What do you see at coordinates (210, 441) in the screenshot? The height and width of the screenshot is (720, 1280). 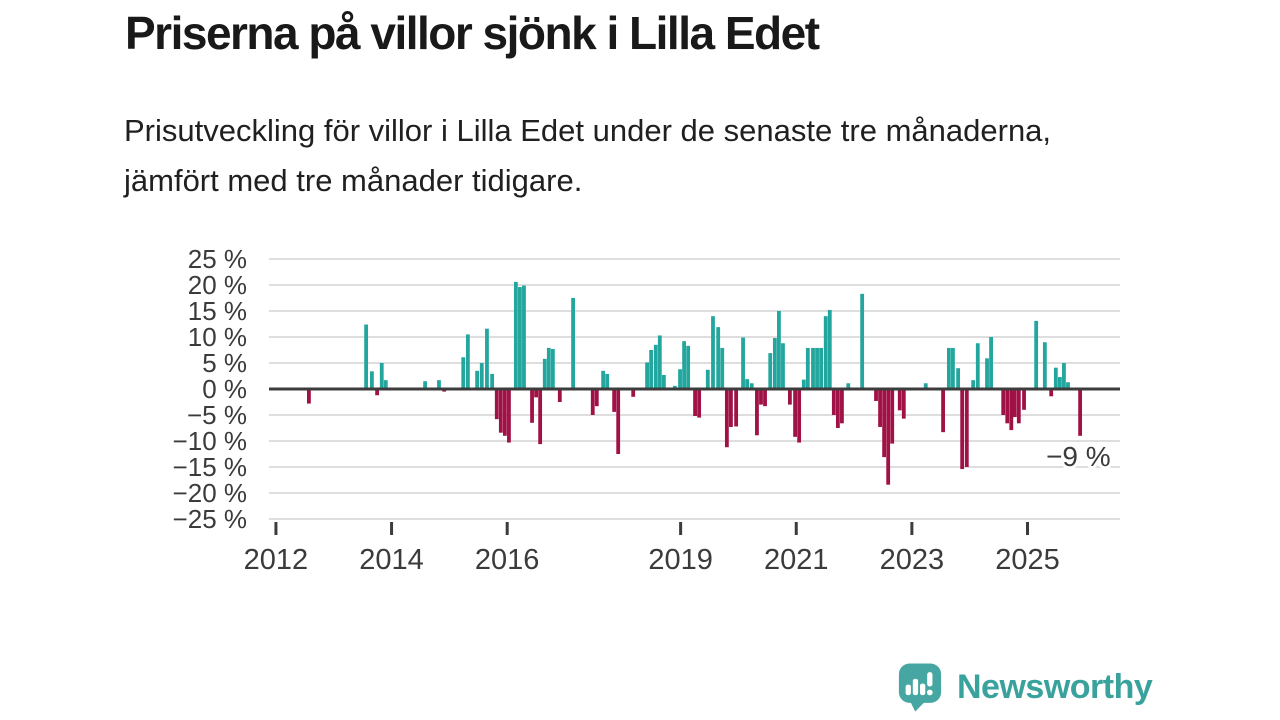 I see `y-axis-label: −10 %` at bounding box center [210, 441].